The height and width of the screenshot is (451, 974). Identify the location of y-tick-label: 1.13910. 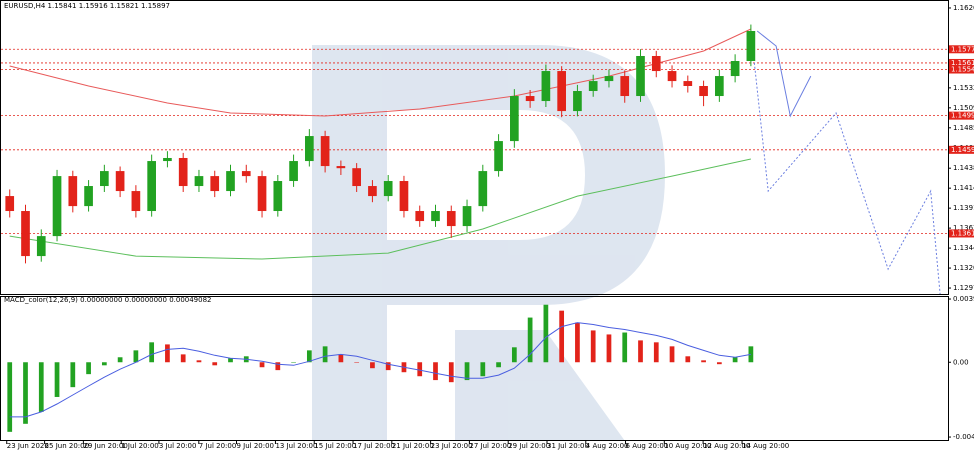
(963, 208).